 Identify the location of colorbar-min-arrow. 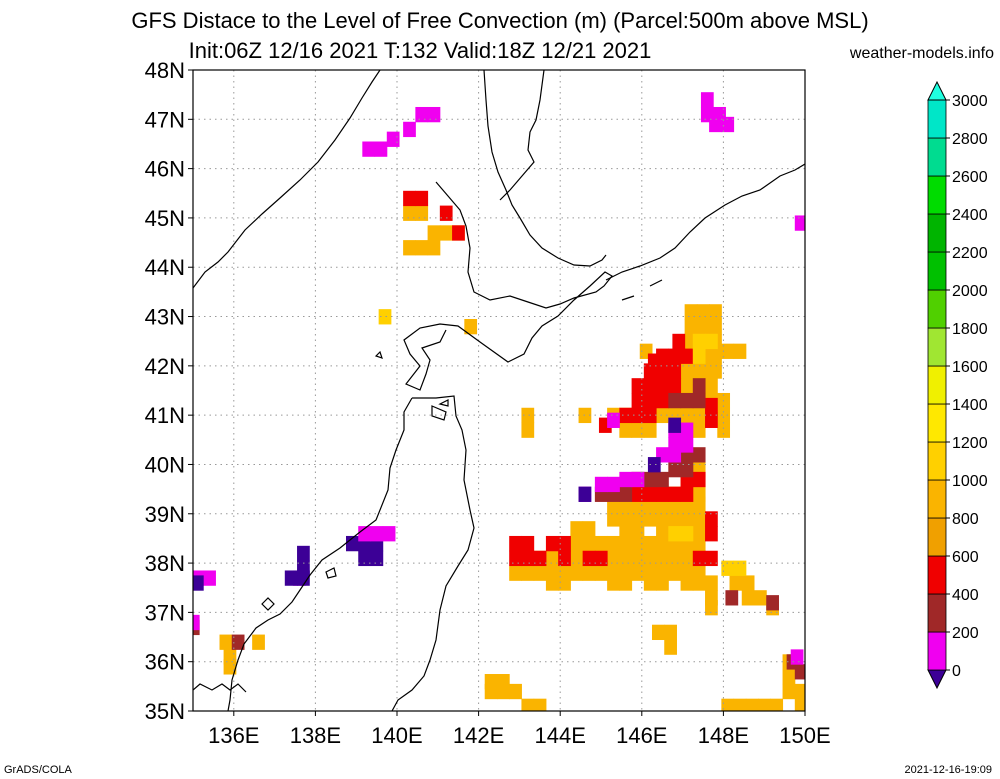
(937, 679).